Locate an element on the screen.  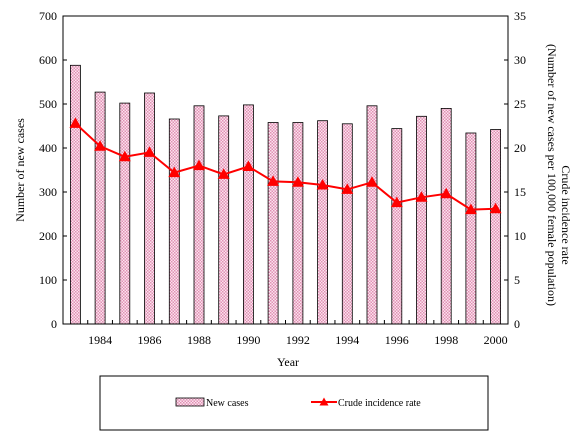
point-incidence-rate-1985 is located at coordinates (124, 156).